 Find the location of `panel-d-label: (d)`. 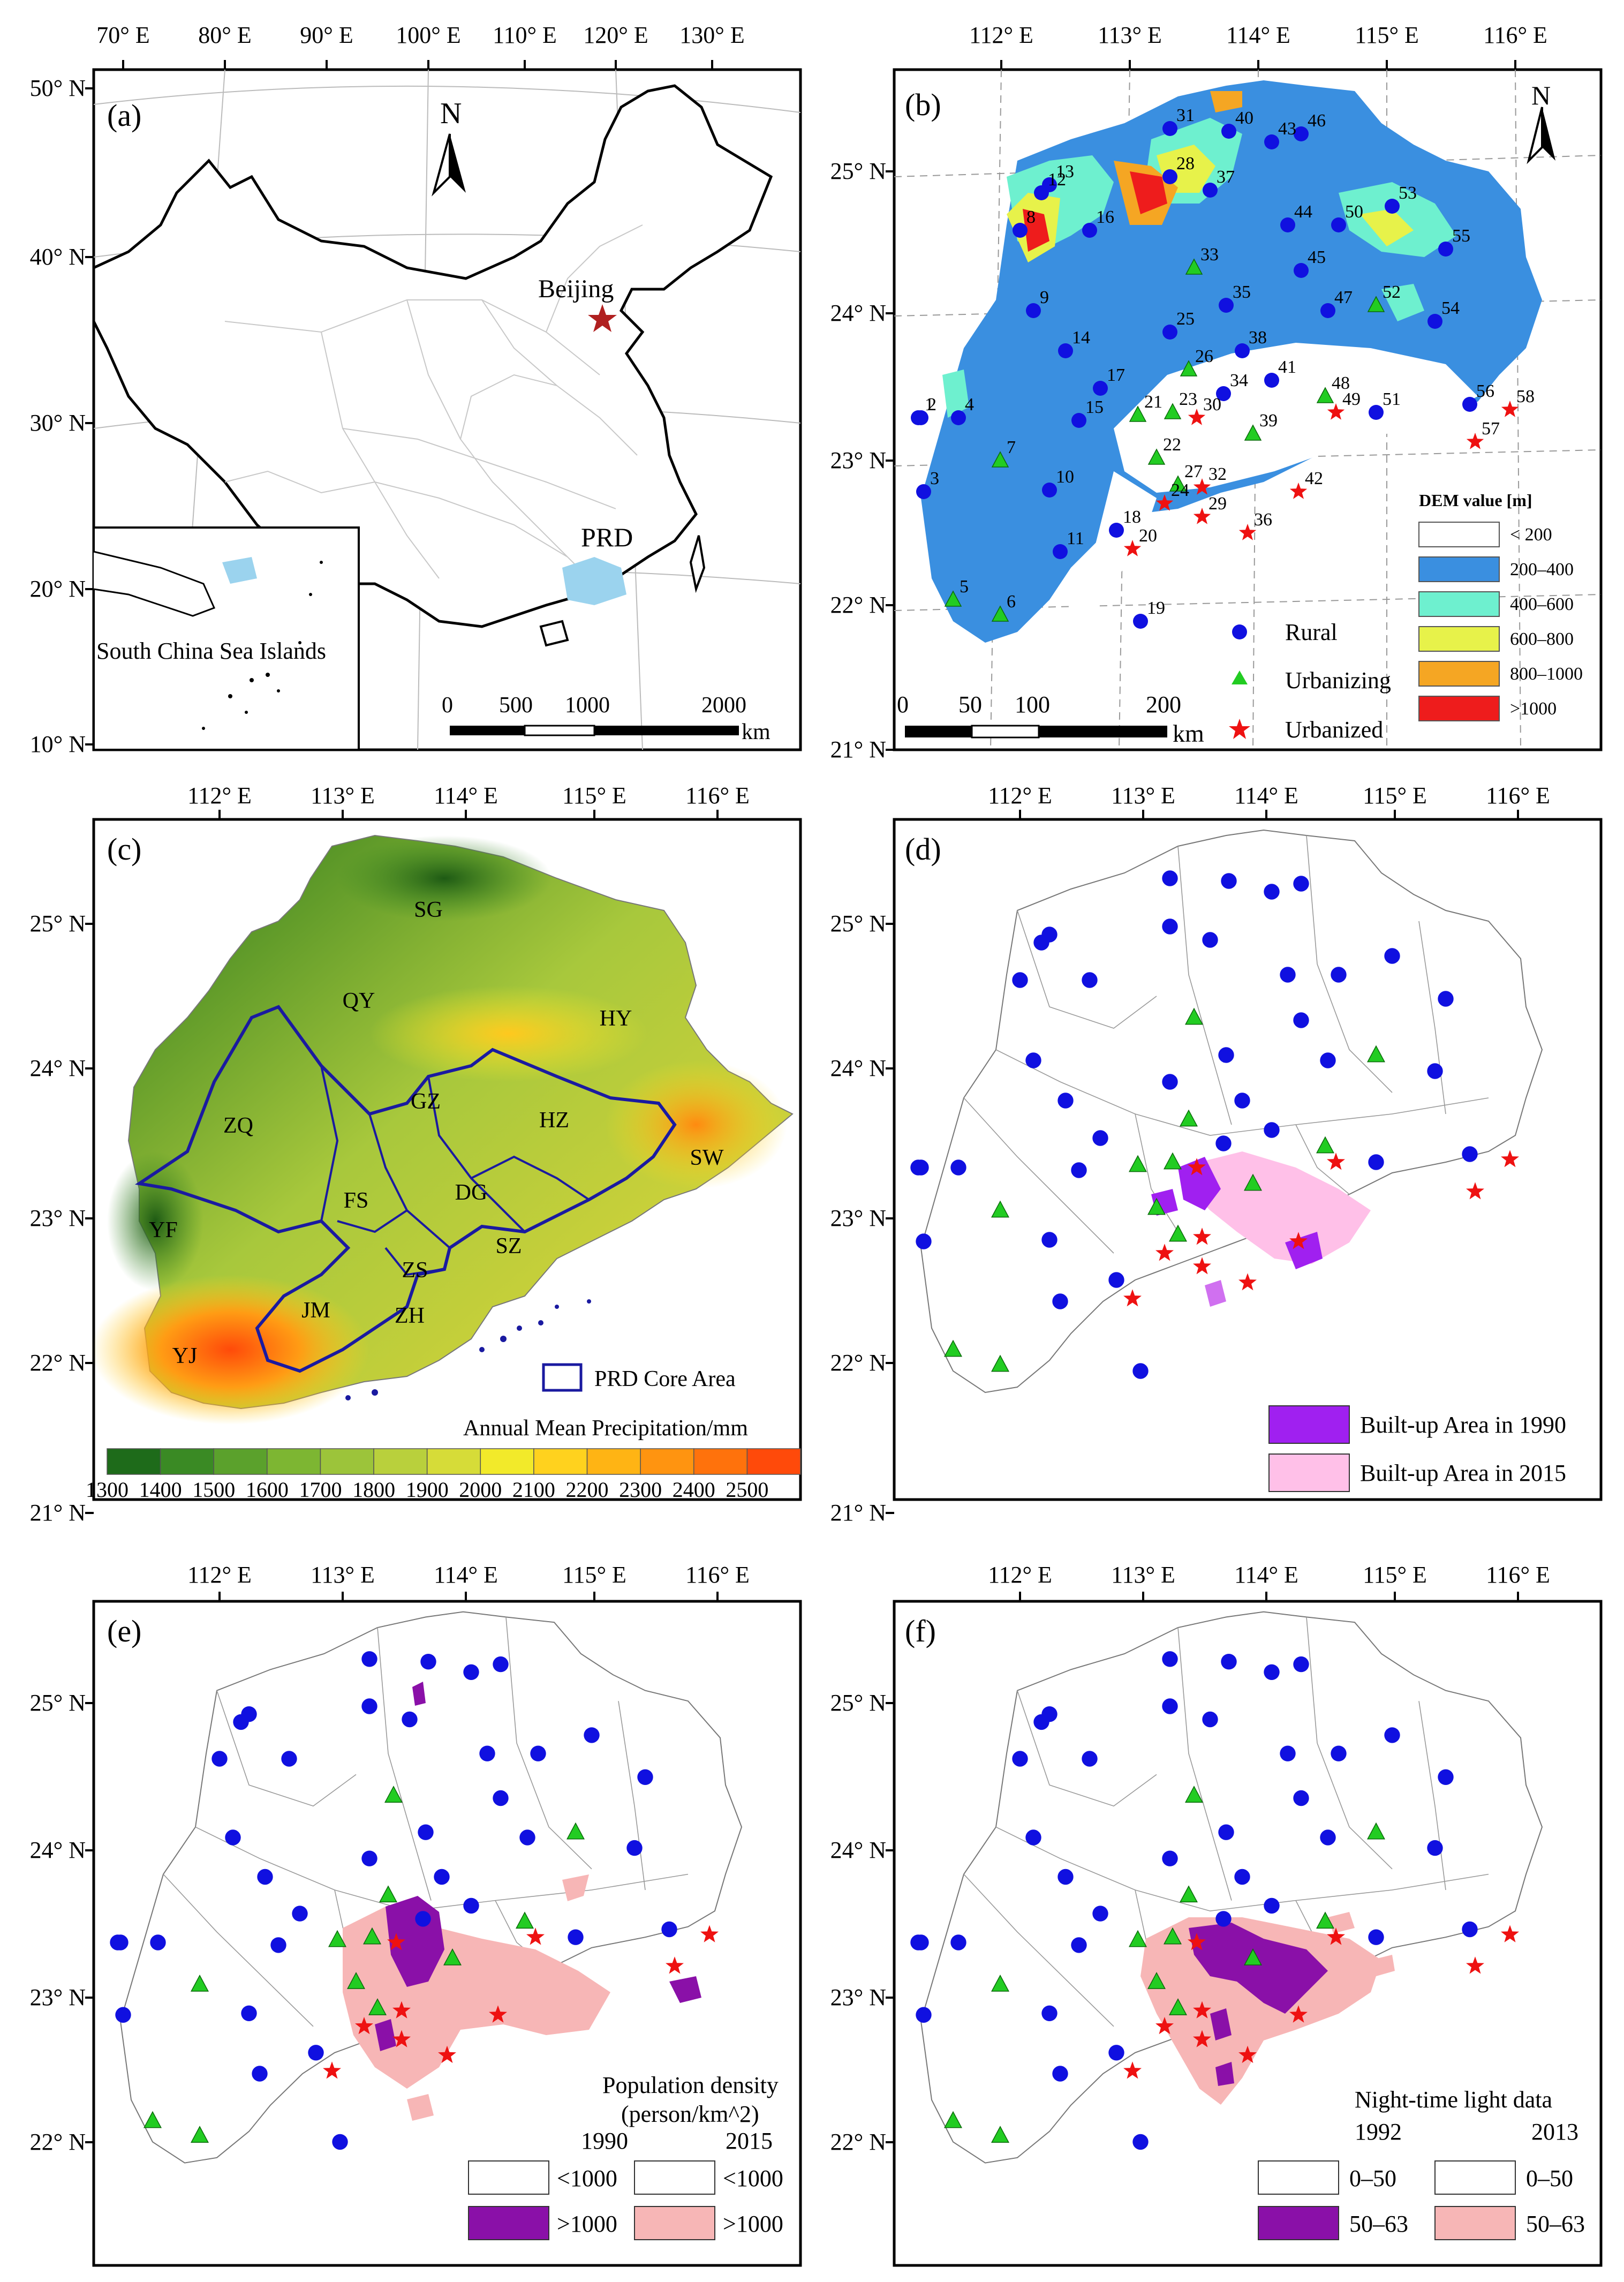

panel-d-label: (d) is located at coordinates (923, 849).